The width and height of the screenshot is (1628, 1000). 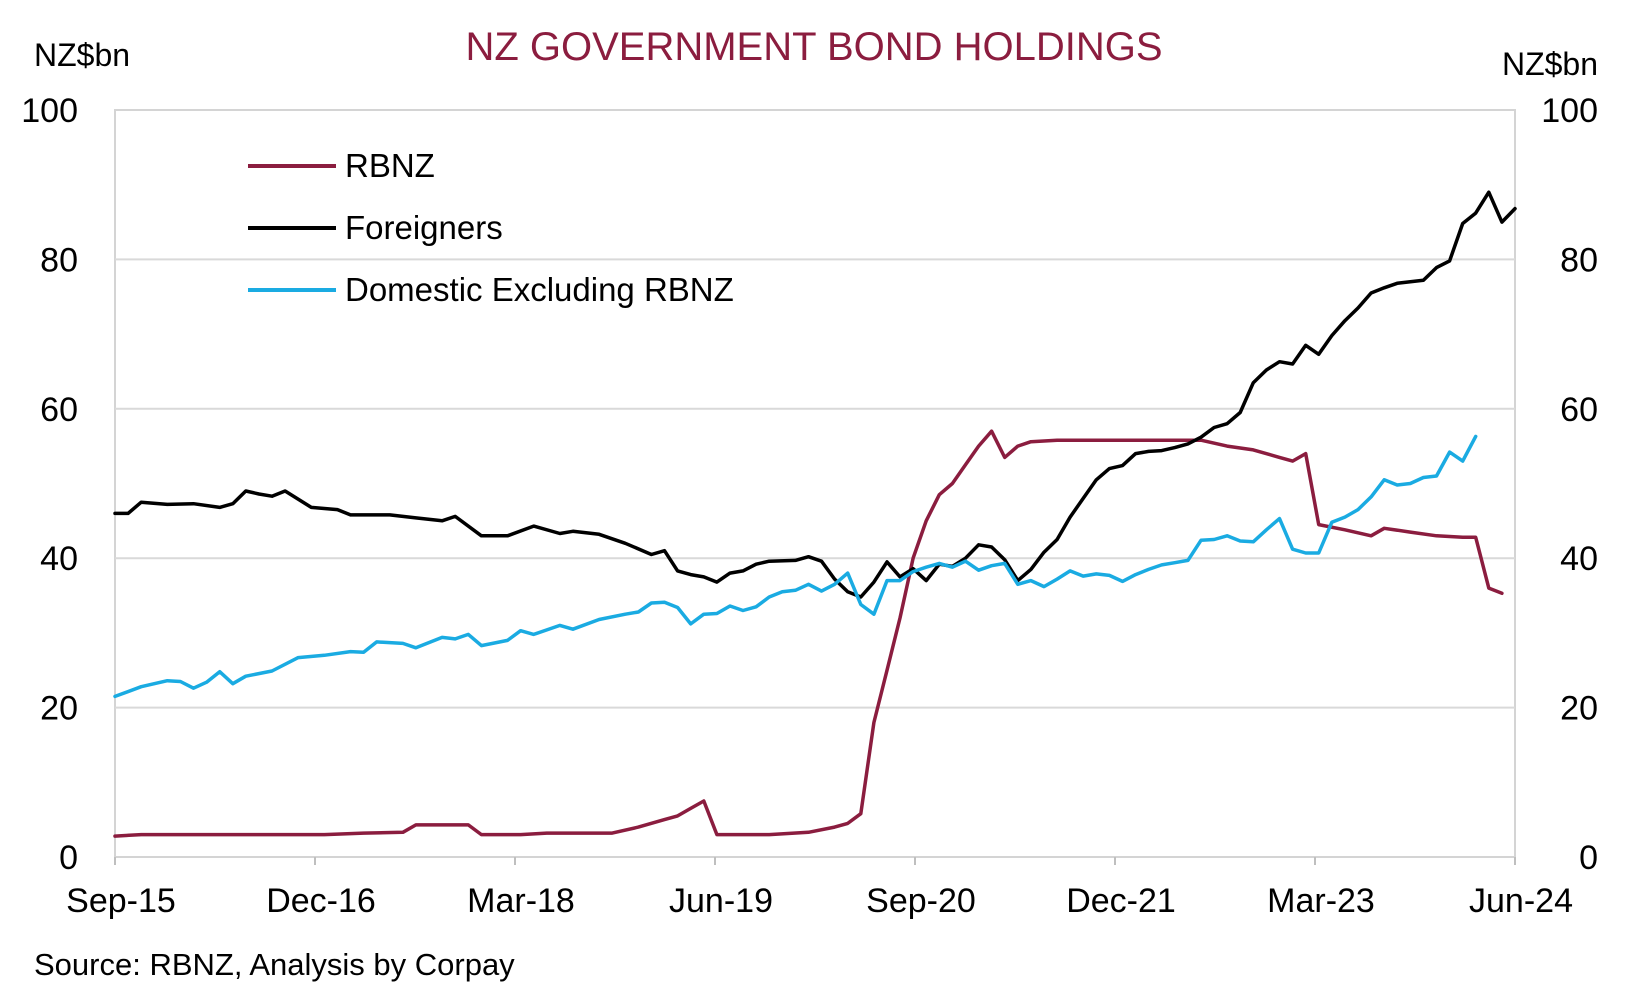 What do you see at coordinates (1550, 64) in the screenshot?
I see `right-axis-unit: NZ$bn` at bounding box center [1550, 64].